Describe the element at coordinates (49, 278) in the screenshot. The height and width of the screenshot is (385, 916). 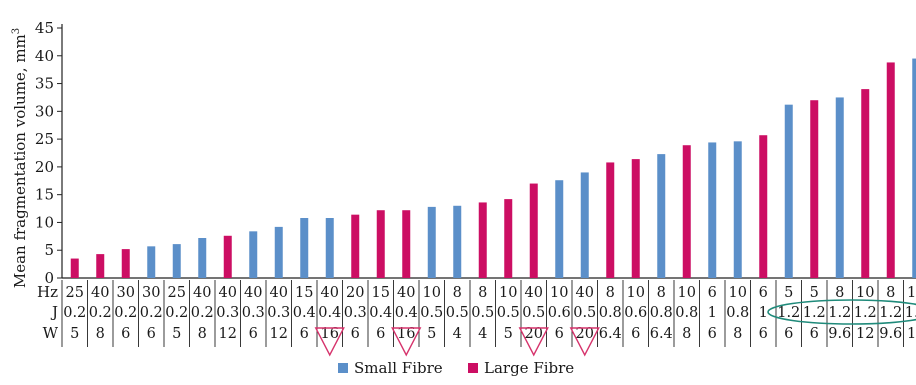
I see `y-tick-label: 0` at that location.